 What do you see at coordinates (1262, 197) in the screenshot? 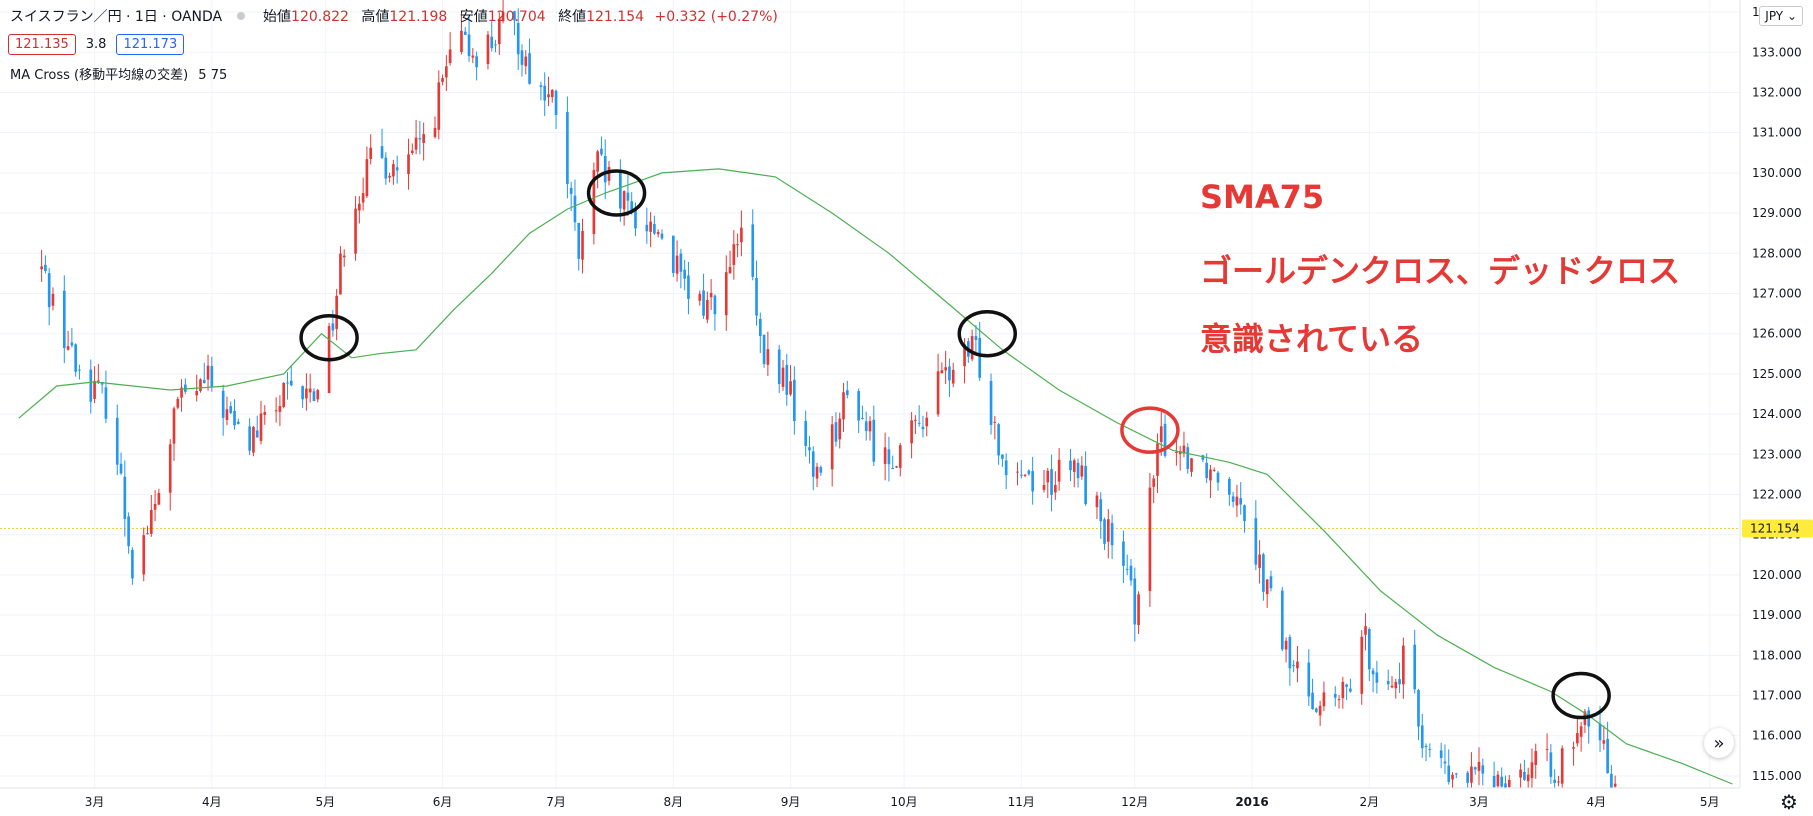
I see `annotation-line-1: SMA75` at bounding box center [1262, 197].